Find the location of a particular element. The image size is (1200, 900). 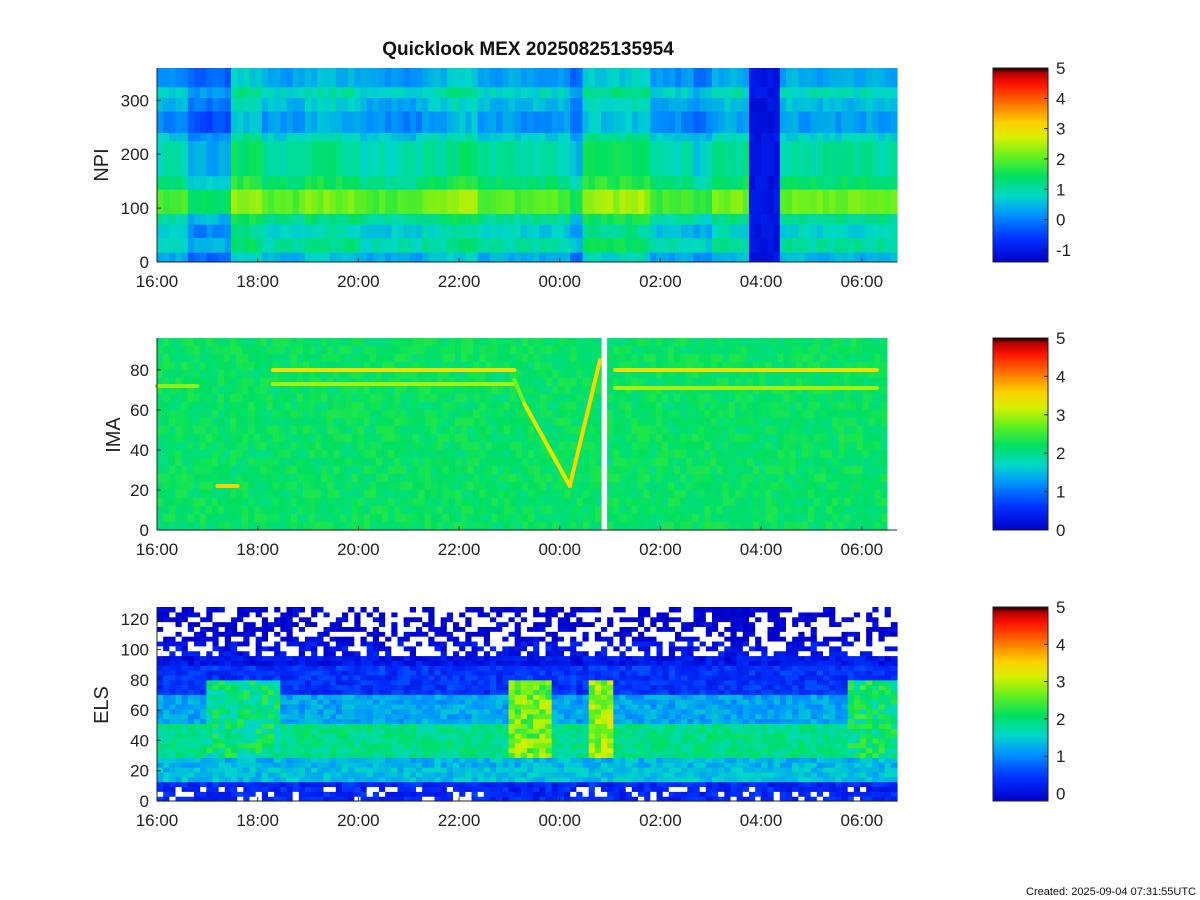

npi-x-tick-label: 16:00 is located at coordinates (157, 281).